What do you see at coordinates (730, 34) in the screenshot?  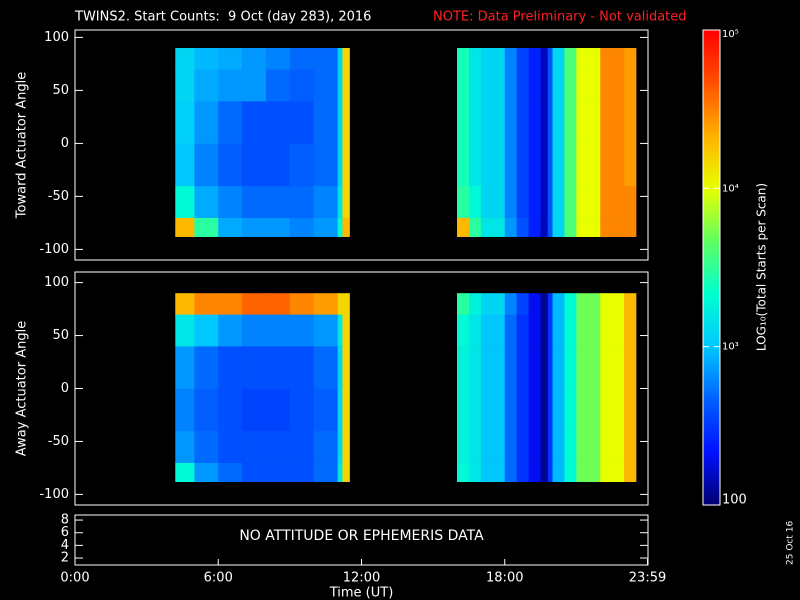 I see `colorbar-tick-label: 10⁵` at bounding box center [730, 34].